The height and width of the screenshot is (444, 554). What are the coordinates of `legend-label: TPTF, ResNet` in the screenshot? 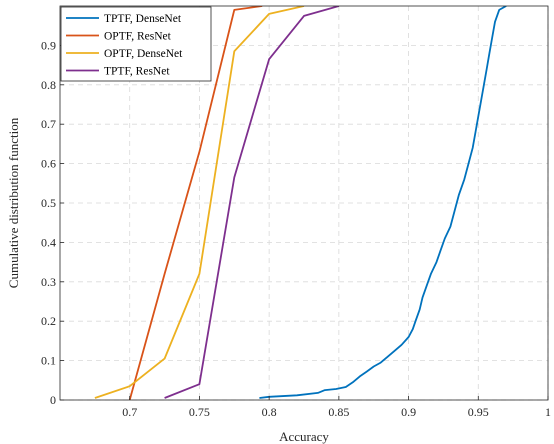 It's located at (137, 72).